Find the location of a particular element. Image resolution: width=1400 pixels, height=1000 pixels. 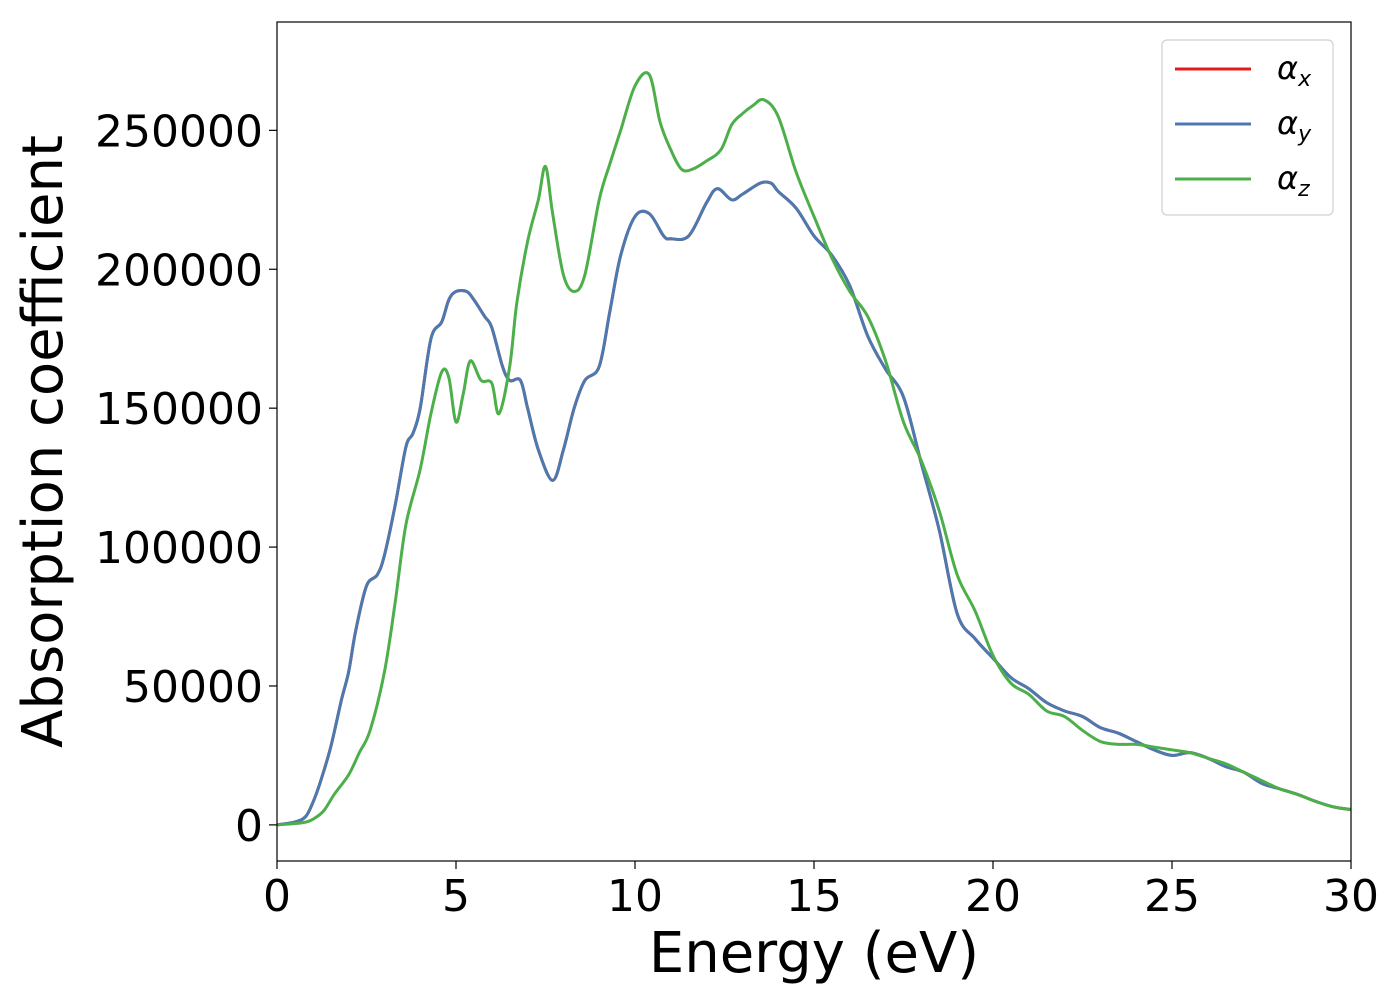

x-tick-label: 5 is located at coordinates (456, 896).